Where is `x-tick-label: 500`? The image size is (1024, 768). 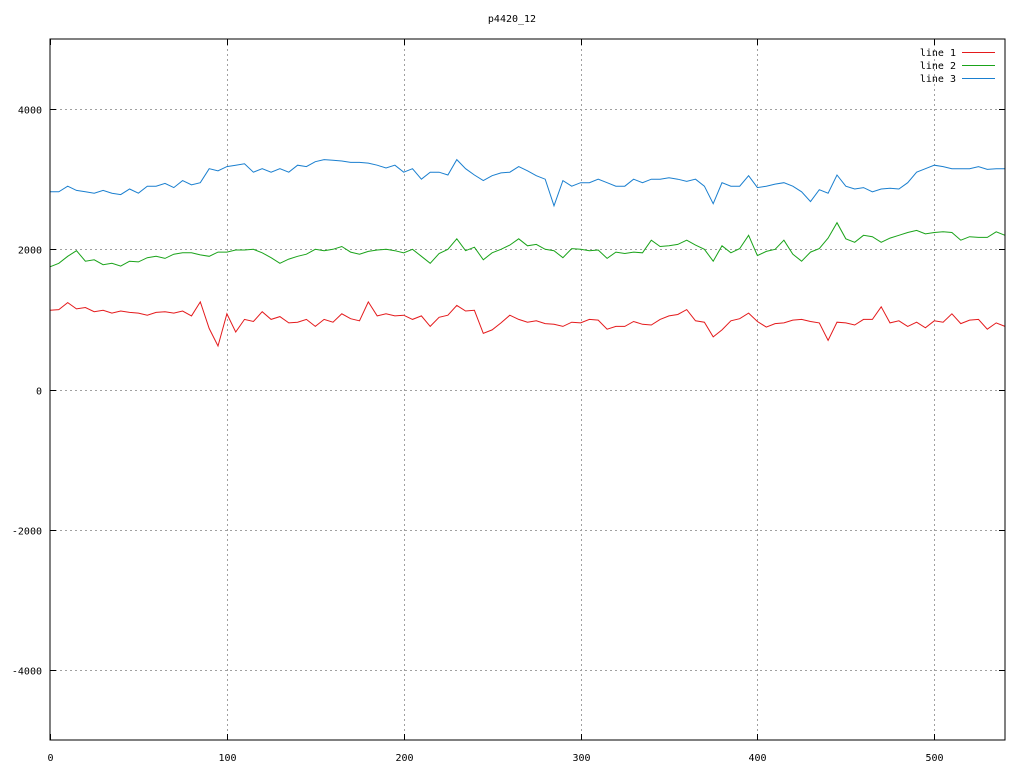
x-tick-label: 500 is located at coordinates (934, 758).